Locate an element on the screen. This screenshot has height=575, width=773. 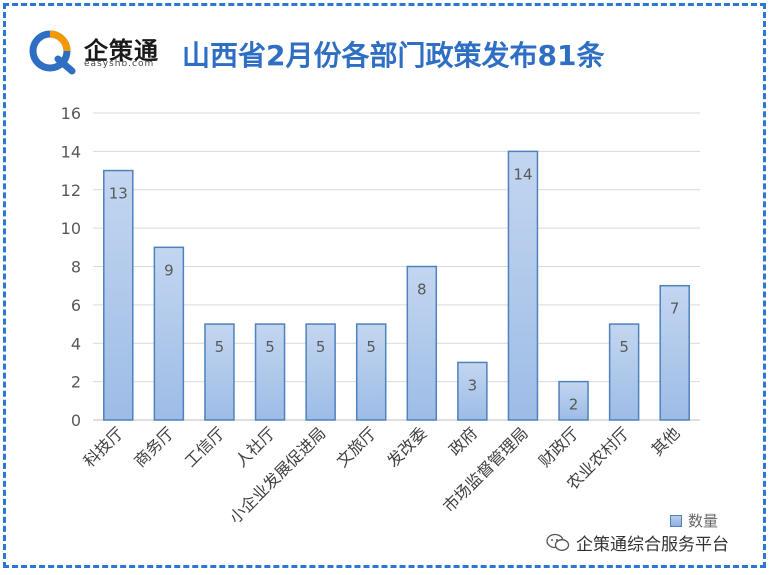
y-tick-label: 16 is located at coordinates (71, 113).